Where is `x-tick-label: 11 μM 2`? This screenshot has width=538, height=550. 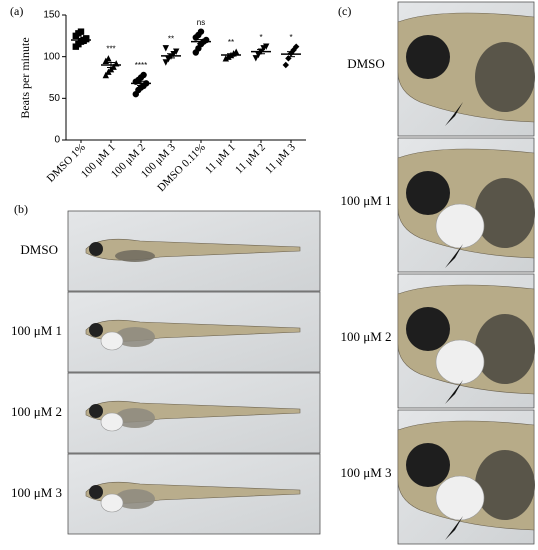 x-tick-label: 11 μM 2 is located at coordinates (250, 158).